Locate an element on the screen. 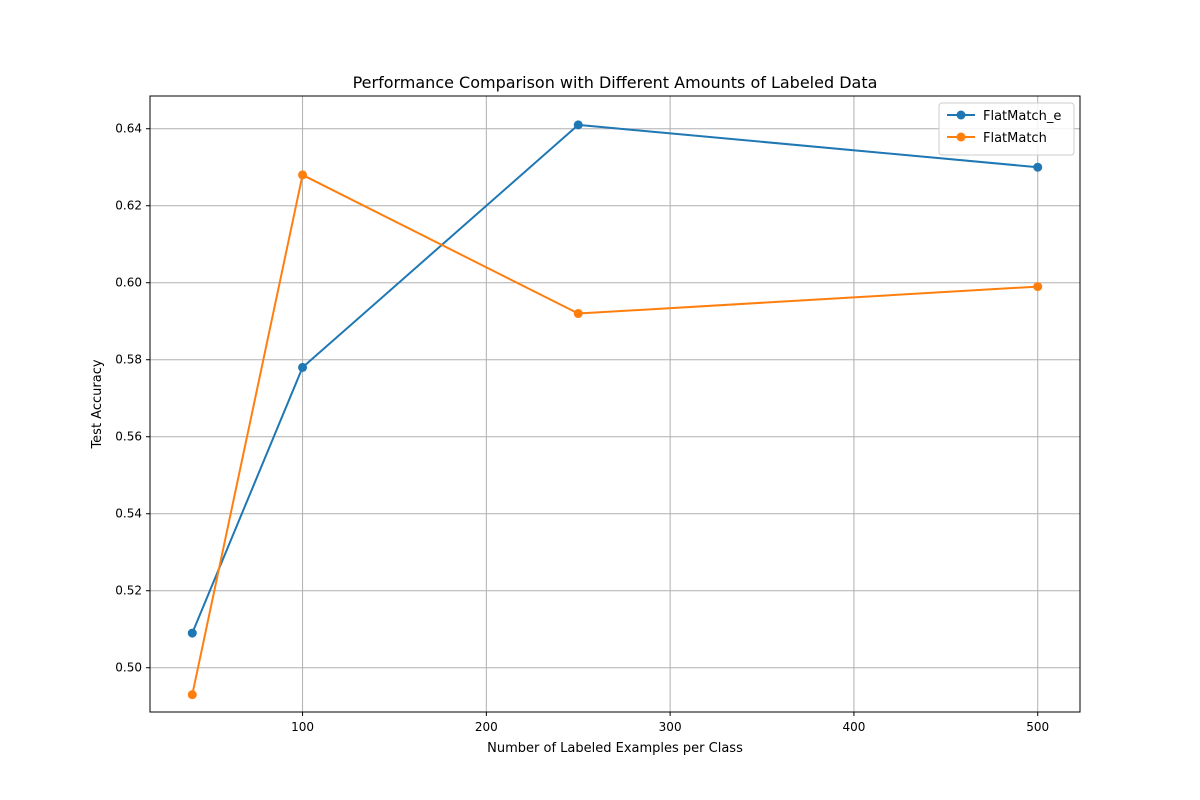 The image size is (1200, 800). x-axis: 100 200 300 400 500 is located at coordinates (670, 723).